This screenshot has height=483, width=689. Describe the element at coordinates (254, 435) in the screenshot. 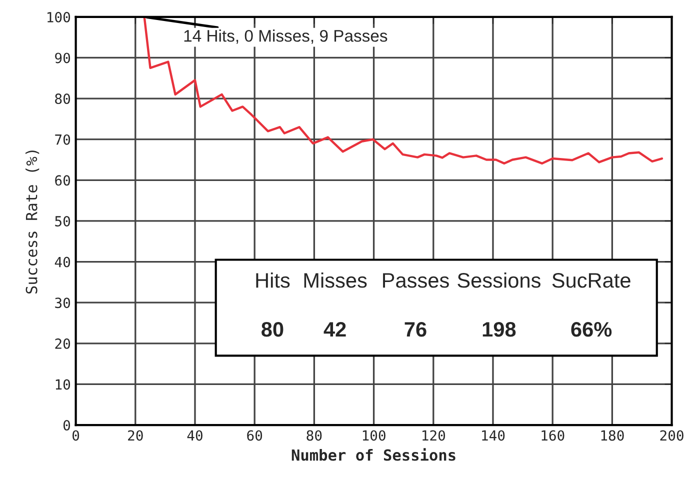

I see `x-tick-label: 60` at that location.